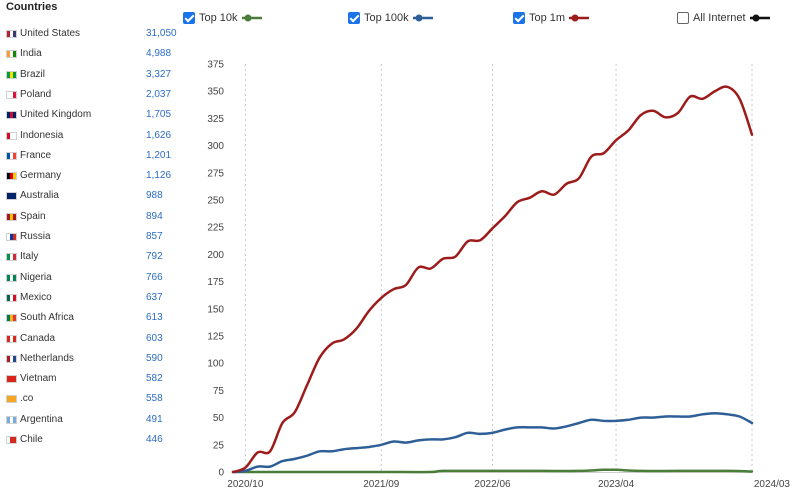 The width and height of the screenshot is (800, 498). Describe the element at coordinates (36, 155) in the screenshot. I see `country-name: France` at that location.